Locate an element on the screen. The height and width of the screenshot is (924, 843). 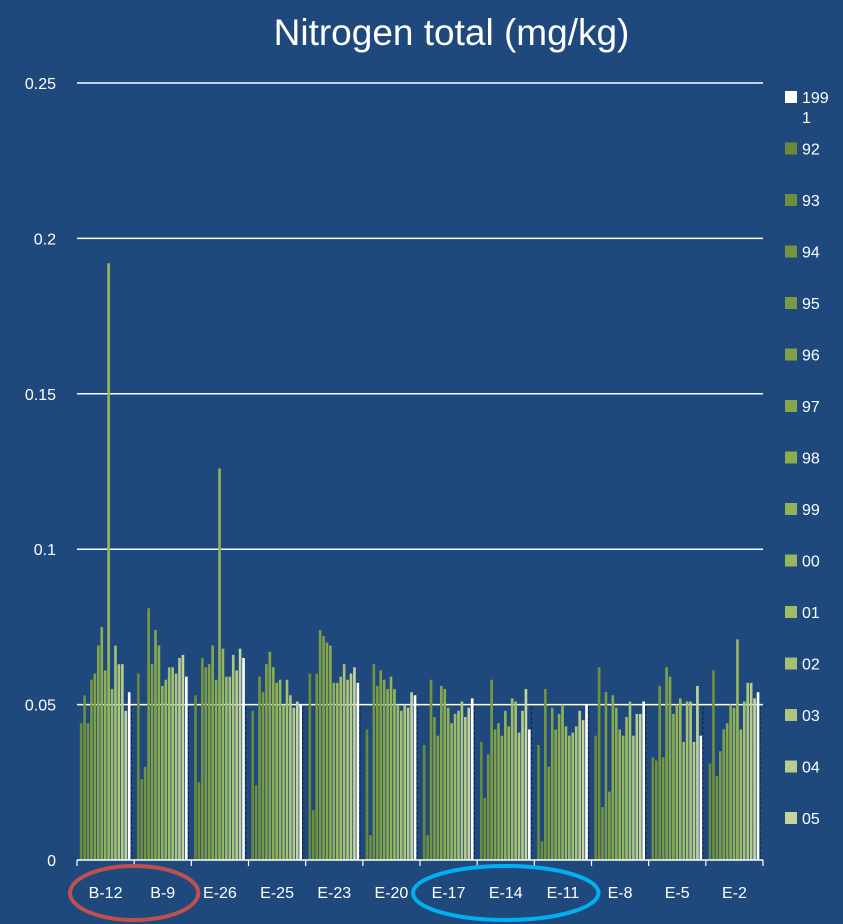
legend-label: 02 is located at coordinates (811, 665).